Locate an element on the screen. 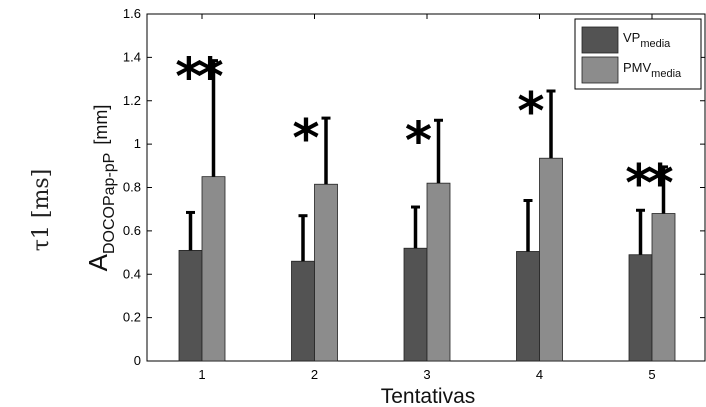  y-tick-label: 0.4 is located at coordinates (132, 273).